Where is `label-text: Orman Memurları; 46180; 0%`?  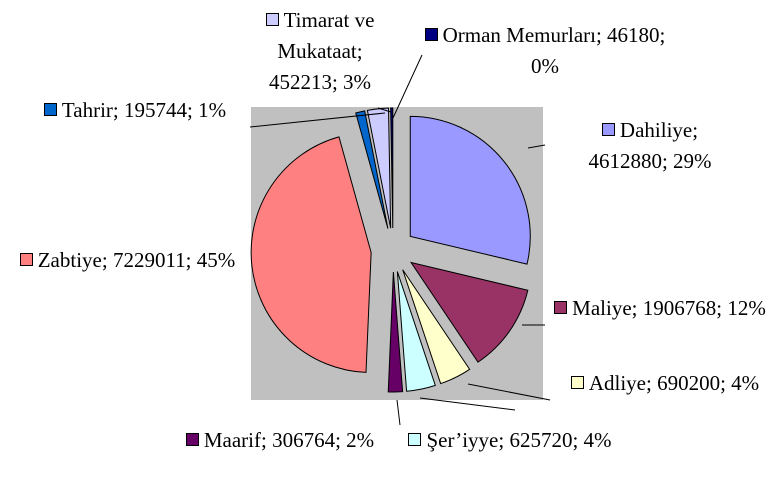
label-text: Orman Memurları; 46180; 0% is located at coordinates (554, 50).